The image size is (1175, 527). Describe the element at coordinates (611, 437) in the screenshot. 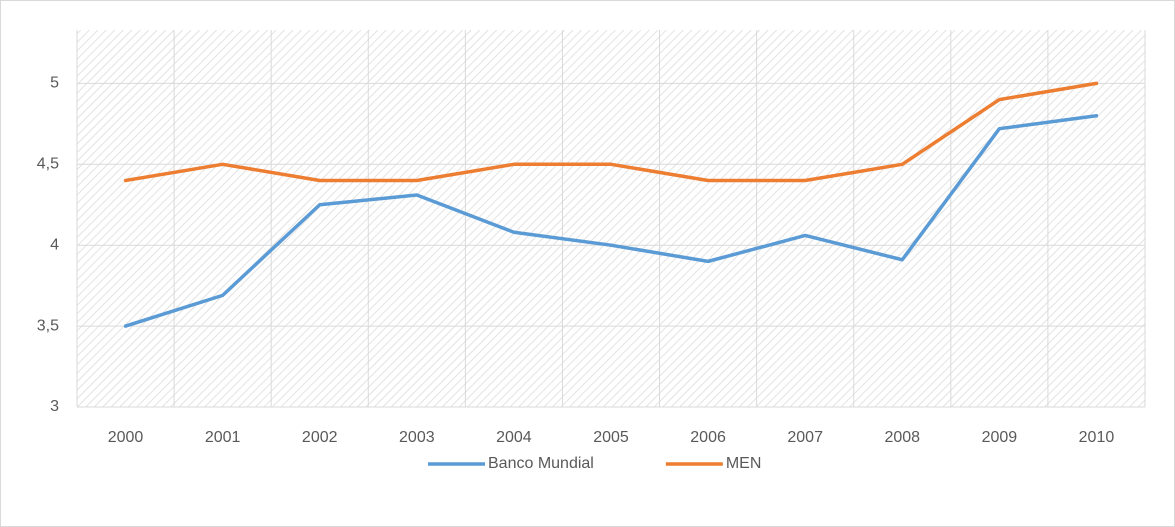

I see `x-tick-label: 2005` at that location.